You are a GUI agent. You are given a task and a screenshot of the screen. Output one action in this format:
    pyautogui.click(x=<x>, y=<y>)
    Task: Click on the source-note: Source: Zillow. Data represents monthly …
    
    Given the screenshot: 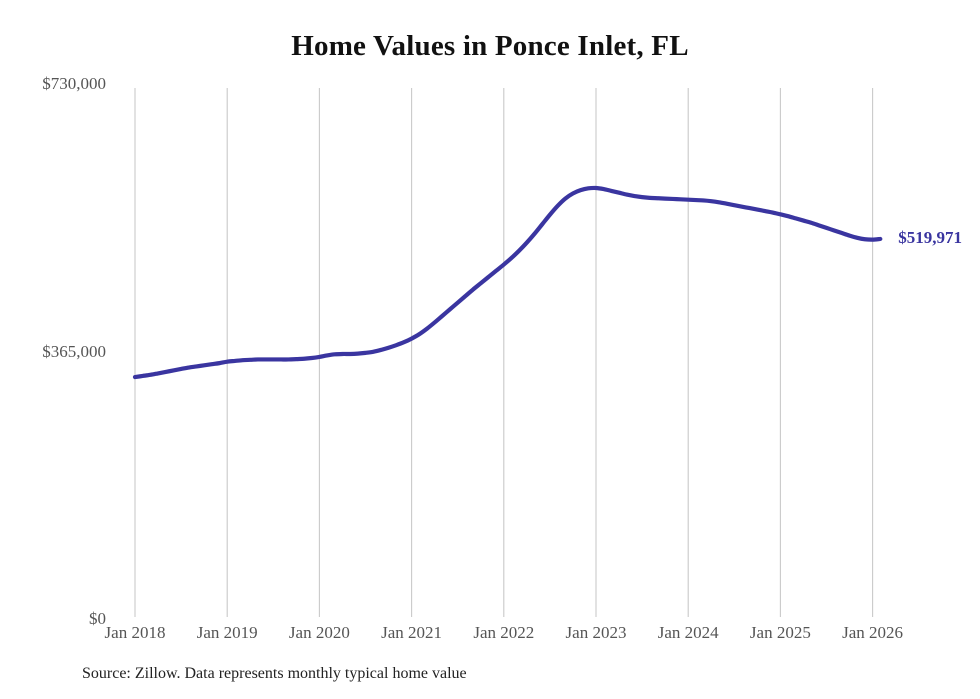 What is the action you would take?
    pyautogui.click(x=274, y=673)
    